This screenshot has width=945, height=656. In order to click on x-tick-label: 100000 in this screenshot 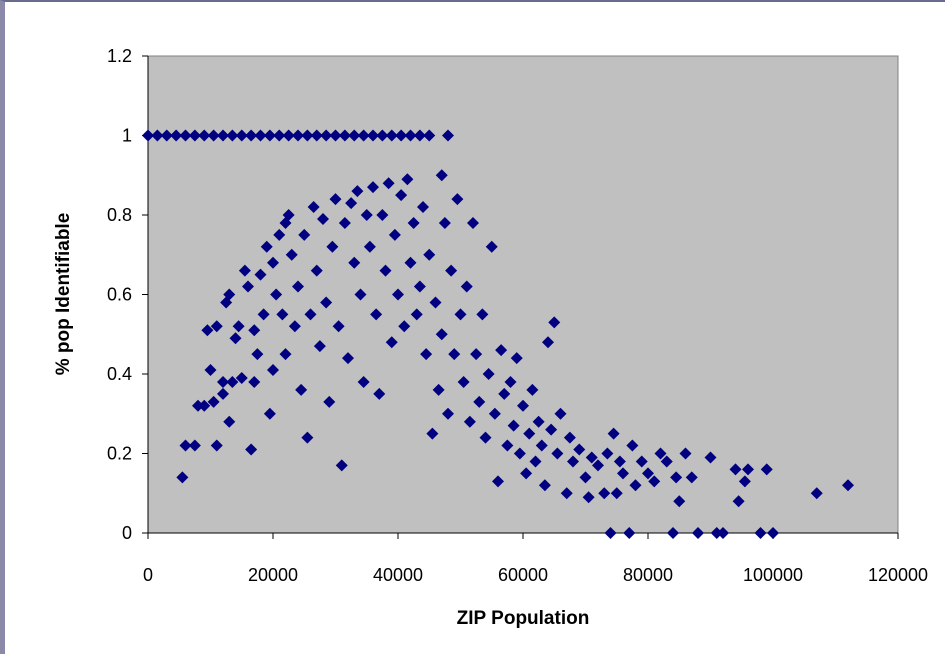, I will do `click(773, 575)`.